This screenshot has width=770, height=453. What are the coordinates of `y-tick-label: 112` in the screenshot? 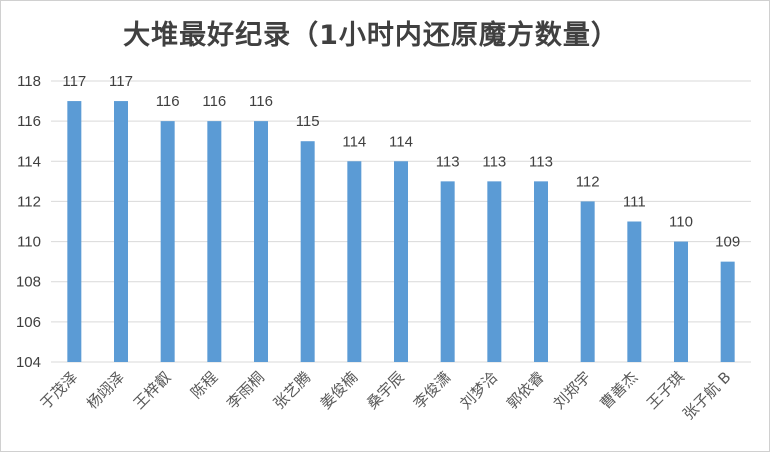 It's located at (29, 201).